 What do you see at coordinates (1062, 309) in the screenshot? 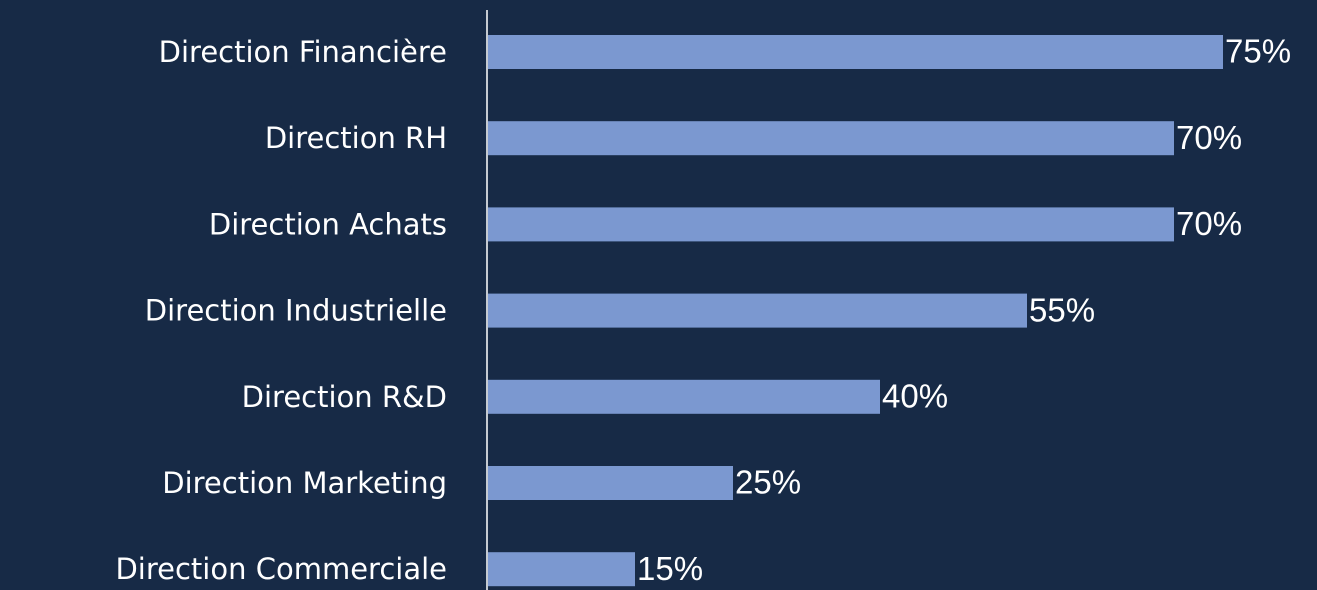
I see `value-label: 55%` at bounding box center [1062, 309].